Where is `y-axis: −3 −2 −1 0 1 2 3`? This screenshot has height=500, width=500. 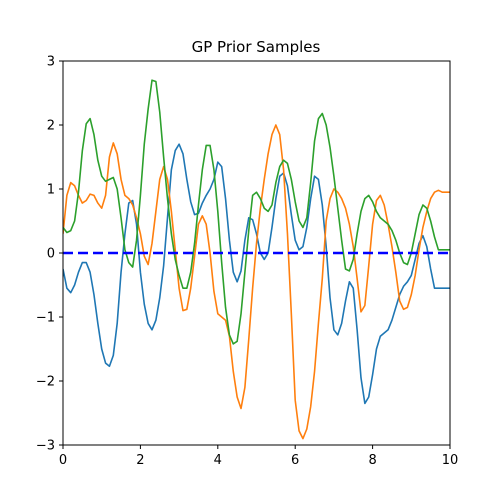
y-axis: −3 −2 −1 0 1 2 3 is located at coordinates (49, 254).